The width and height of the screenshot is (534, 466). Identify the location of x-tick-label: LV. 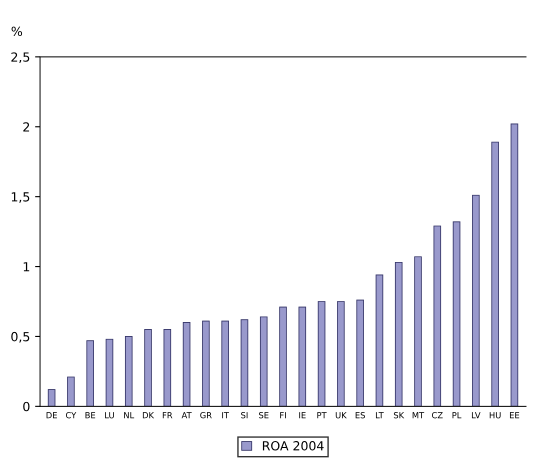
(476, 415).